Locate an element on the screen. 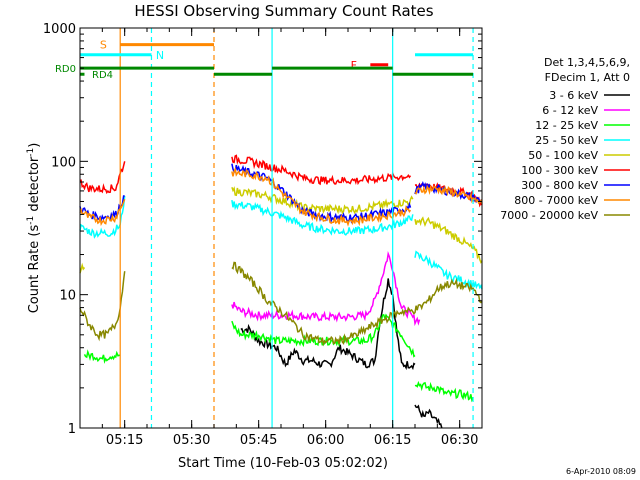 Image resolution: width=640 pixels, height=480 pixels. legend-header: FDecim 1, Att 0 is located at coordinates (587, 77).